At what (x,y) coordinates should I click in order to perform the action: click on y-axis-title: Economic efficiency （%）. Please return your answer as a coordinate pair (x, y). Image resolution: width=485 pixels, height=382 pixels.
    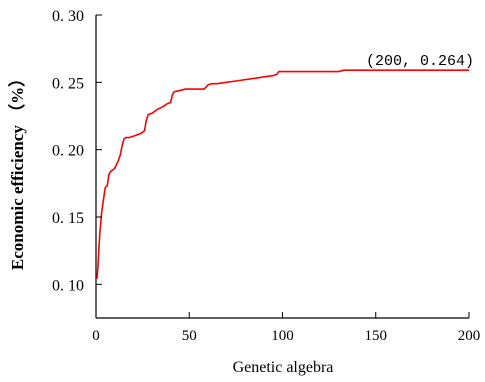
    Looking at the image, I should click on (17, 170).